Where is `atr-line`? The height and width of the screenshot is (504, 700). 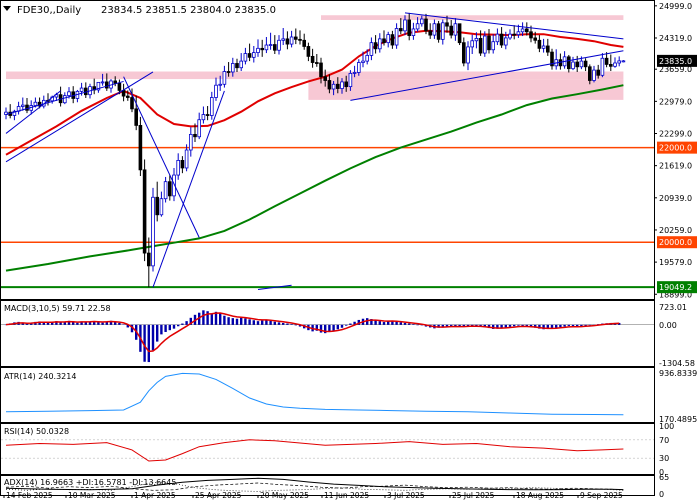
atr-line is located at coordinates (314, 394).